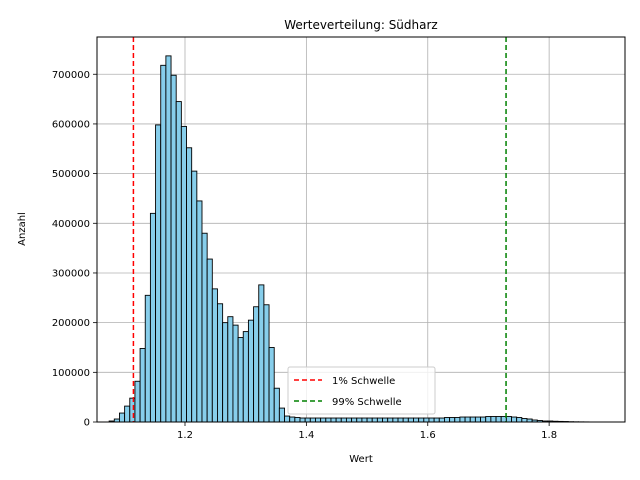  Describe the element at coordinates (185, 435) in the screenshot. I see `x-tick-label: 1.2` at that location.